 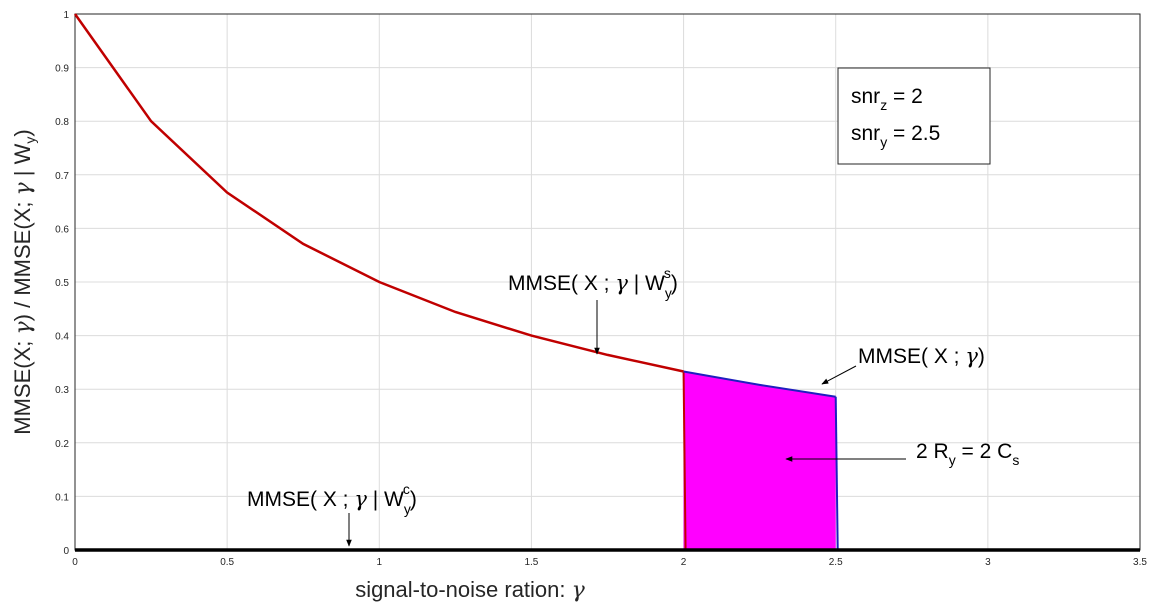 What do you see at coordinates (914, 116) in the screenshot?
I see `legend-box: snrz = 2 snry = 2.5` at bounding box center [914, 116].